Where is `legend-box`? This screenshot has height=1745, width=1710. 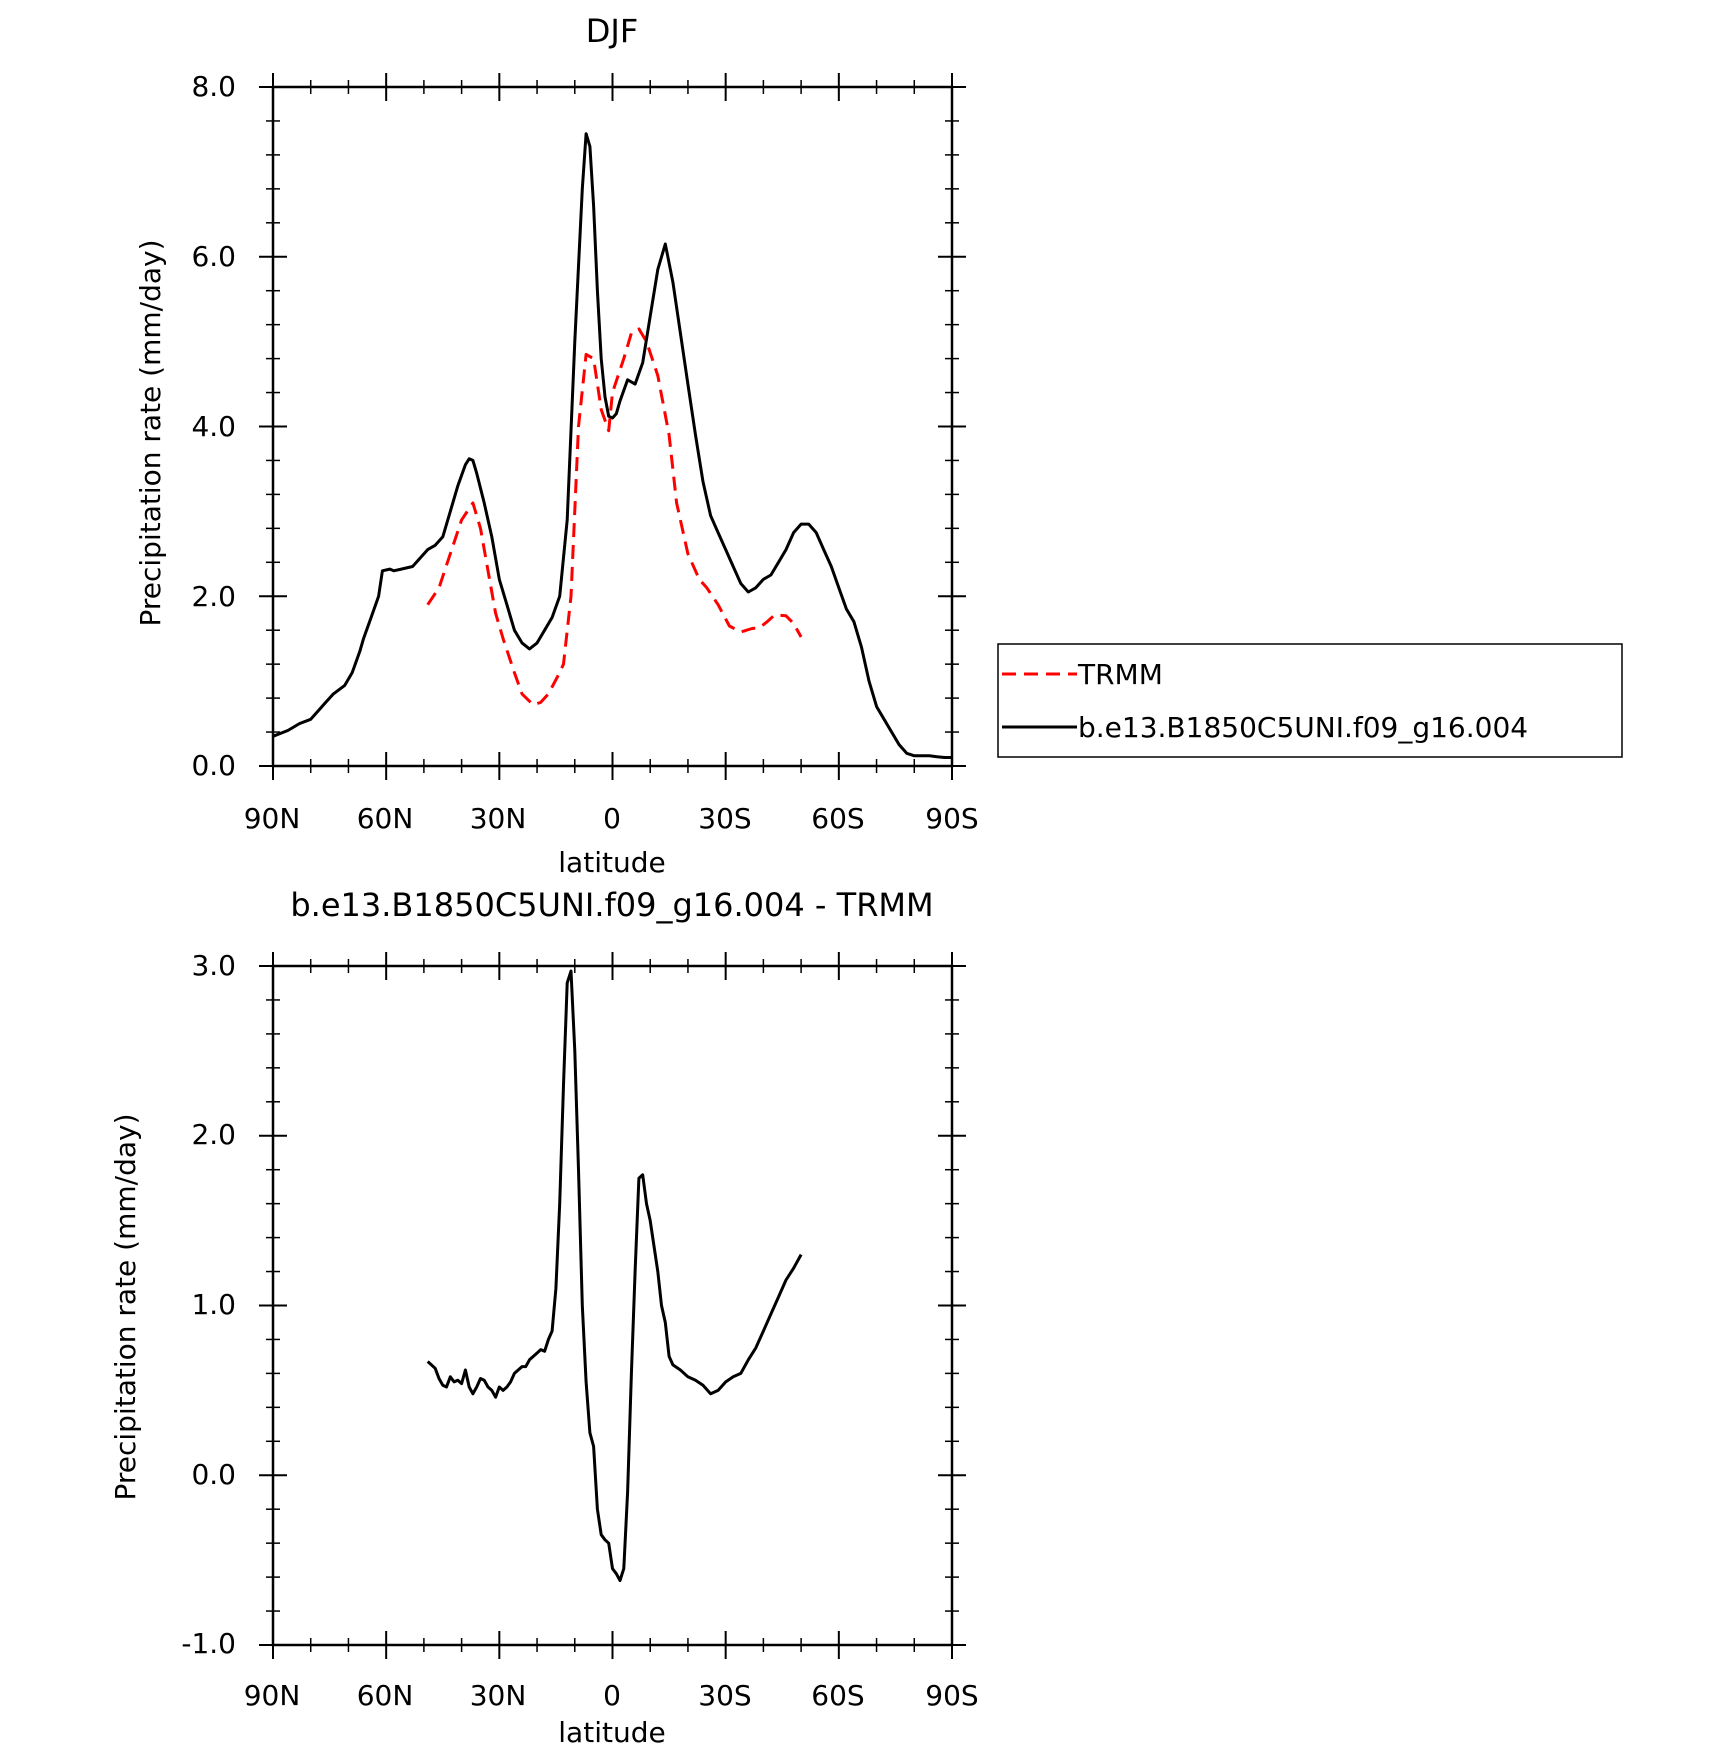
legend-box is located at coordinates (1310, 700).